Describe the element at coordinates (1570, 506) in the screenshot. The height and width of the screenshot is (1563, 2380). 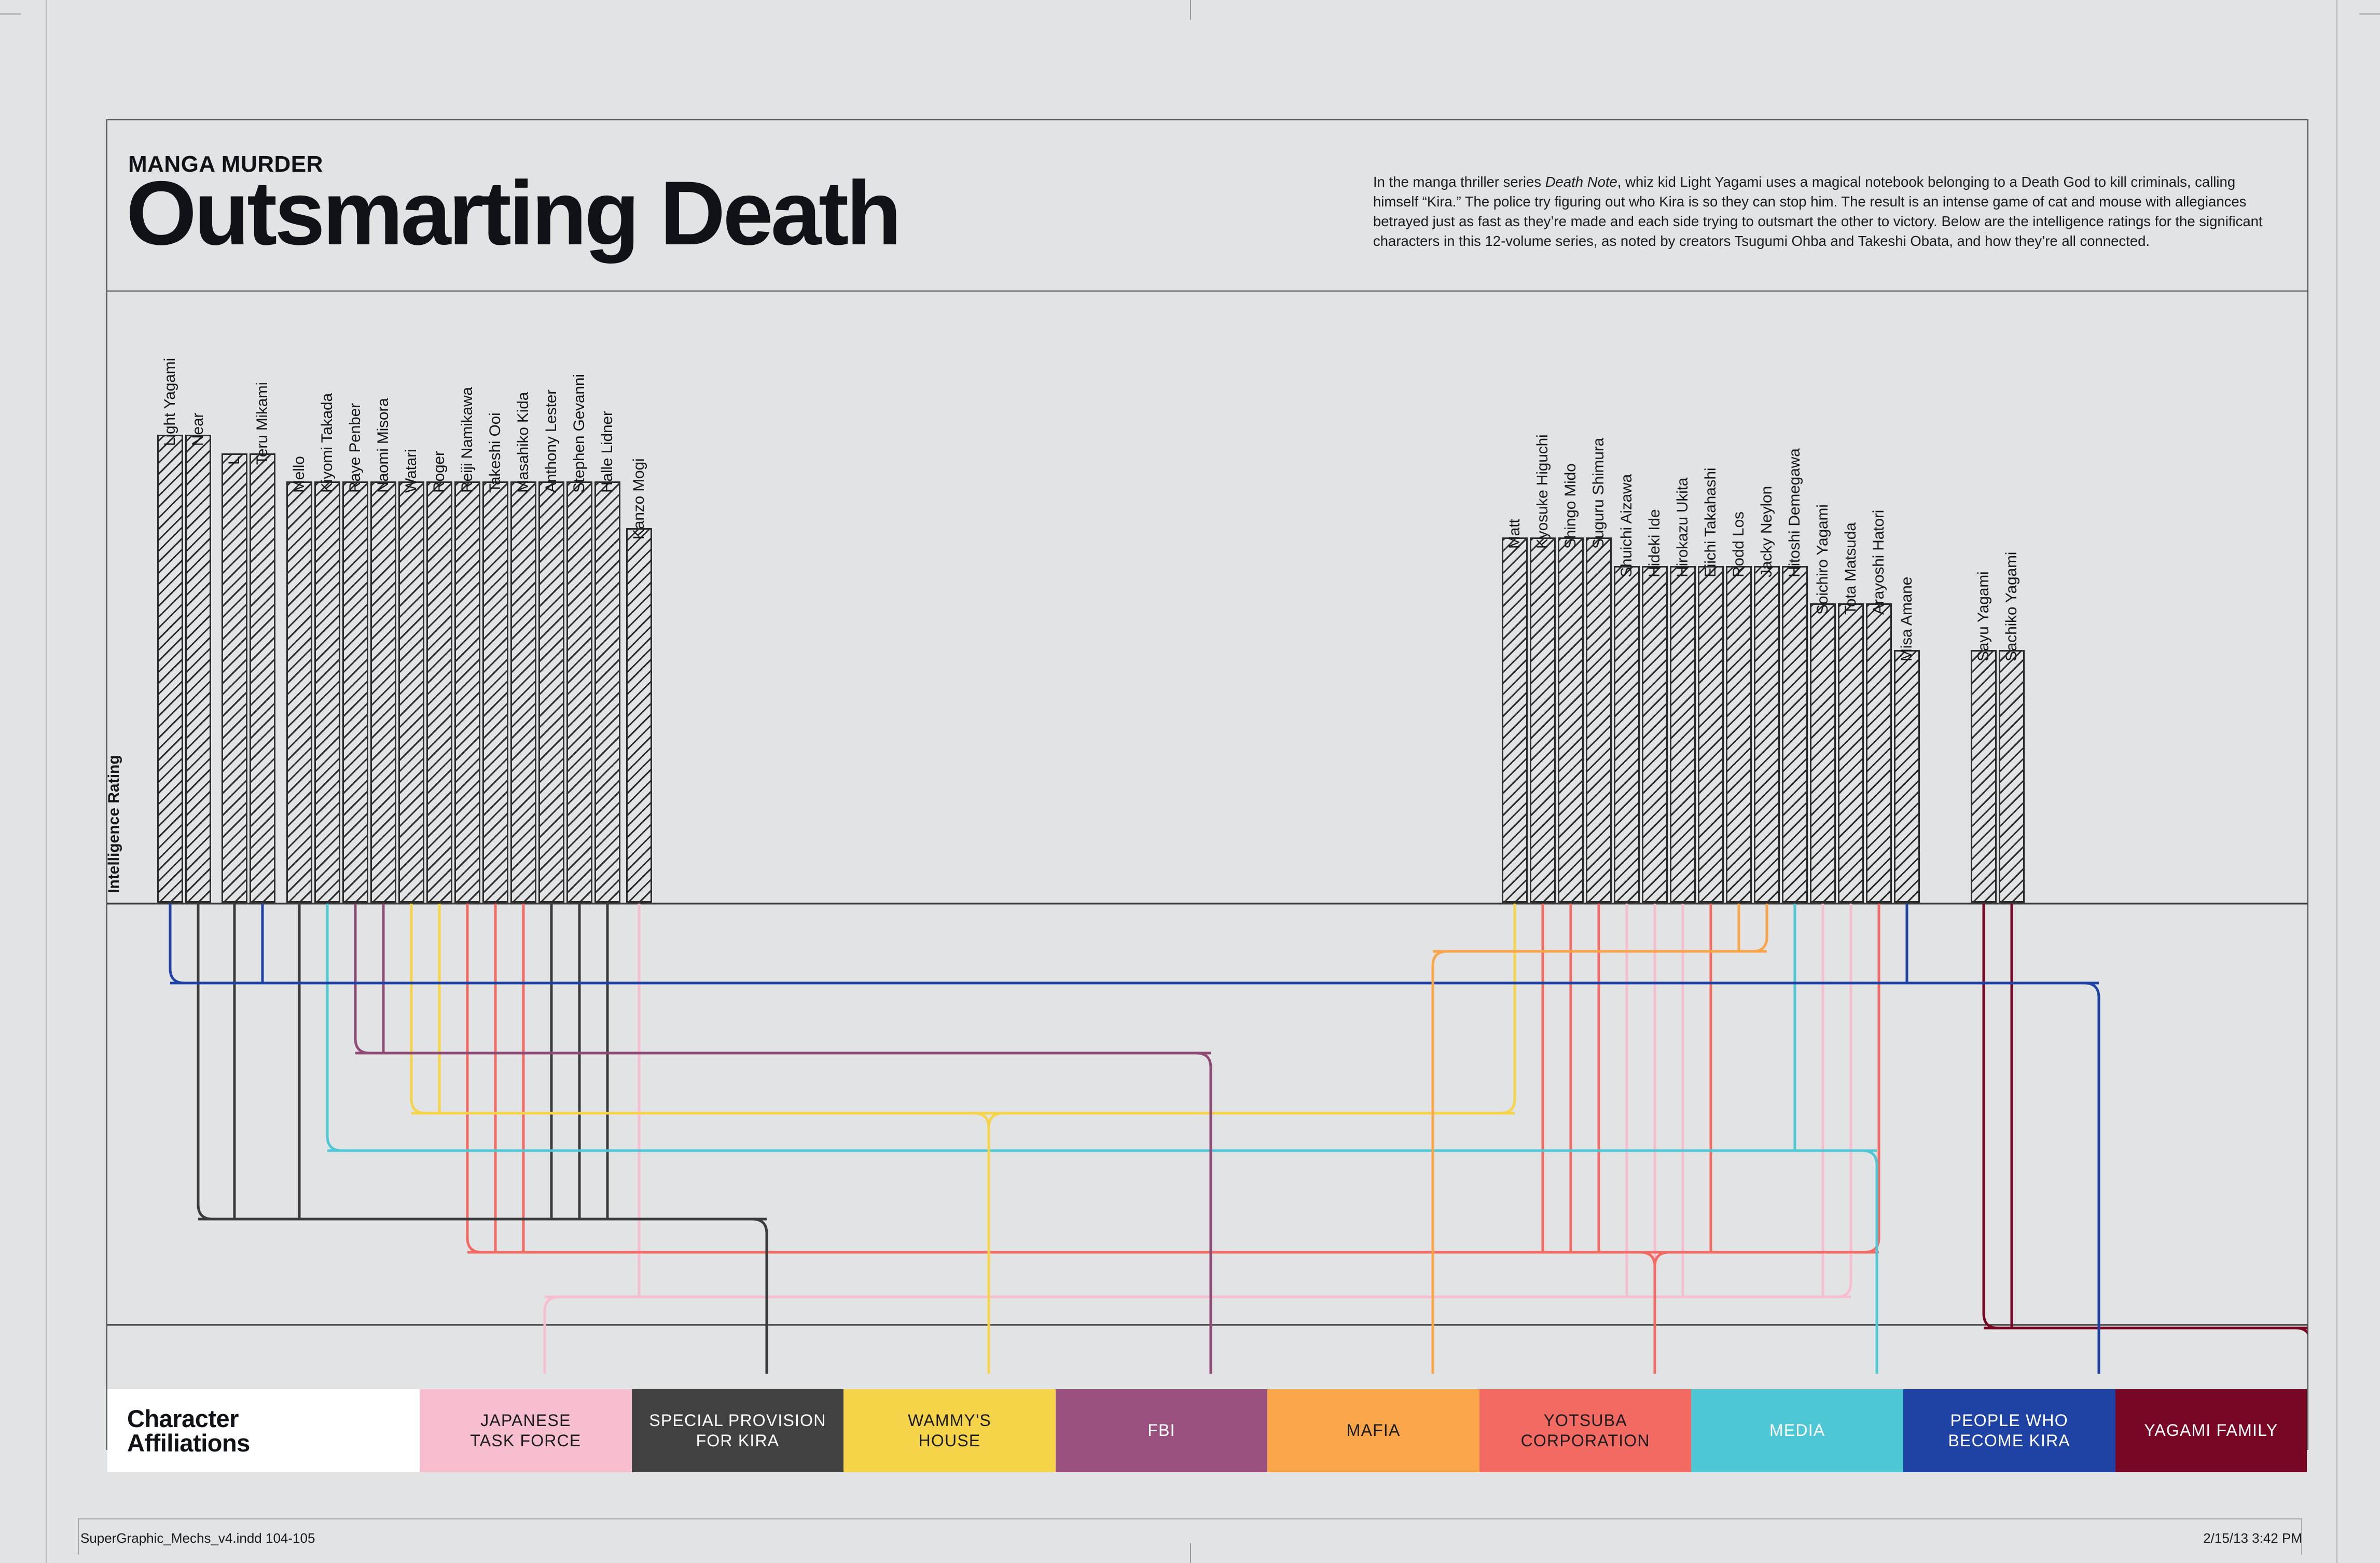
I see `bar-label: Shingo Mido` at that location.